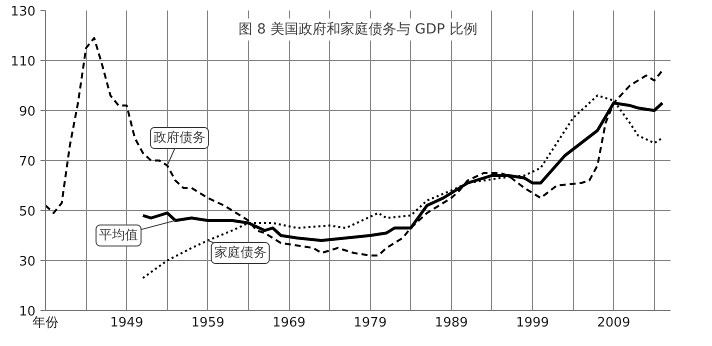 This screenshot has width=712, height=346. Describe the element at coordinates (240, 252) in the screenshot. I see `series-label: 家庭债务` at that location.